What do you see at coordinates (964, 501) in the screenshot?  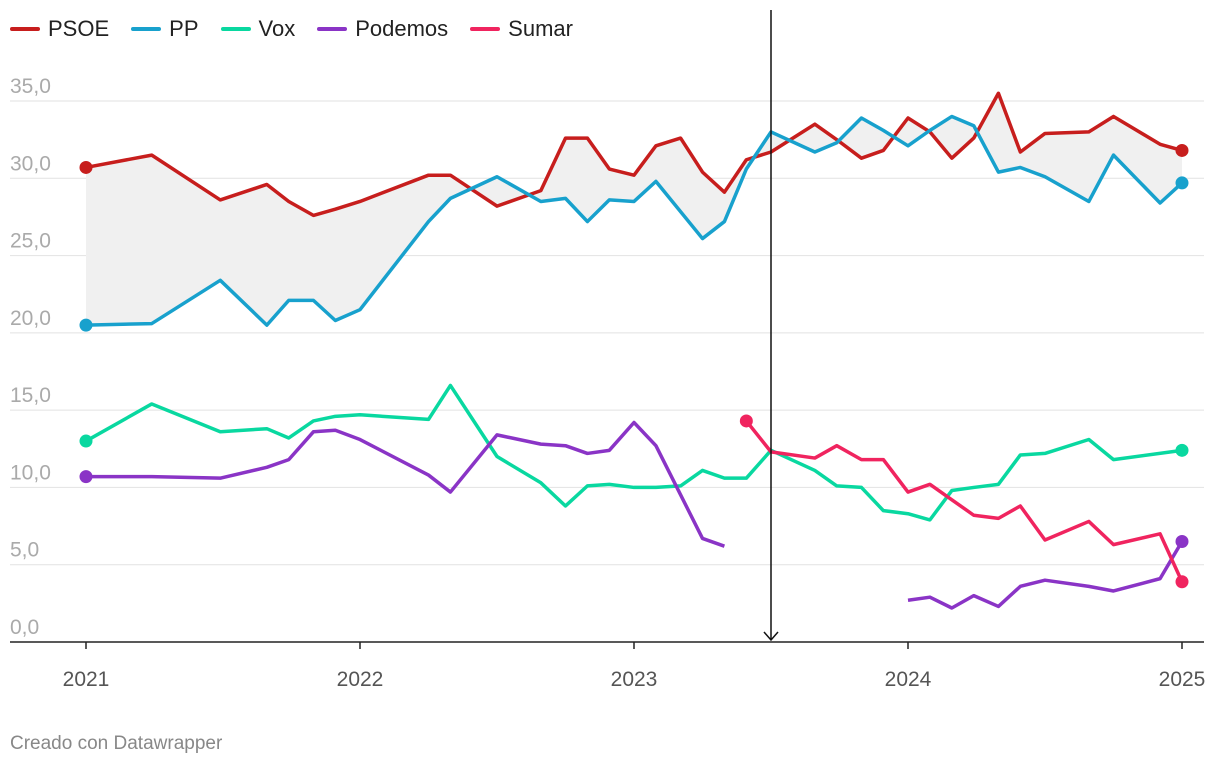 I see `series-line-sumar` at bounding box center [964, 501].